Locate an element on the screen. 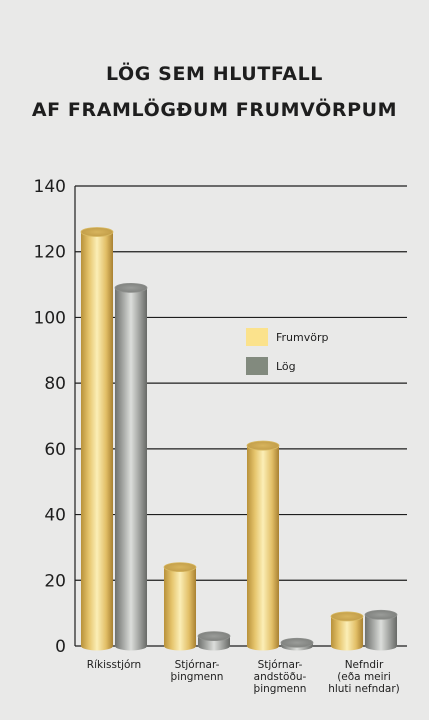 The image size is (429, 720). y-tick-label: 20 is located at coordinates (55, 581).